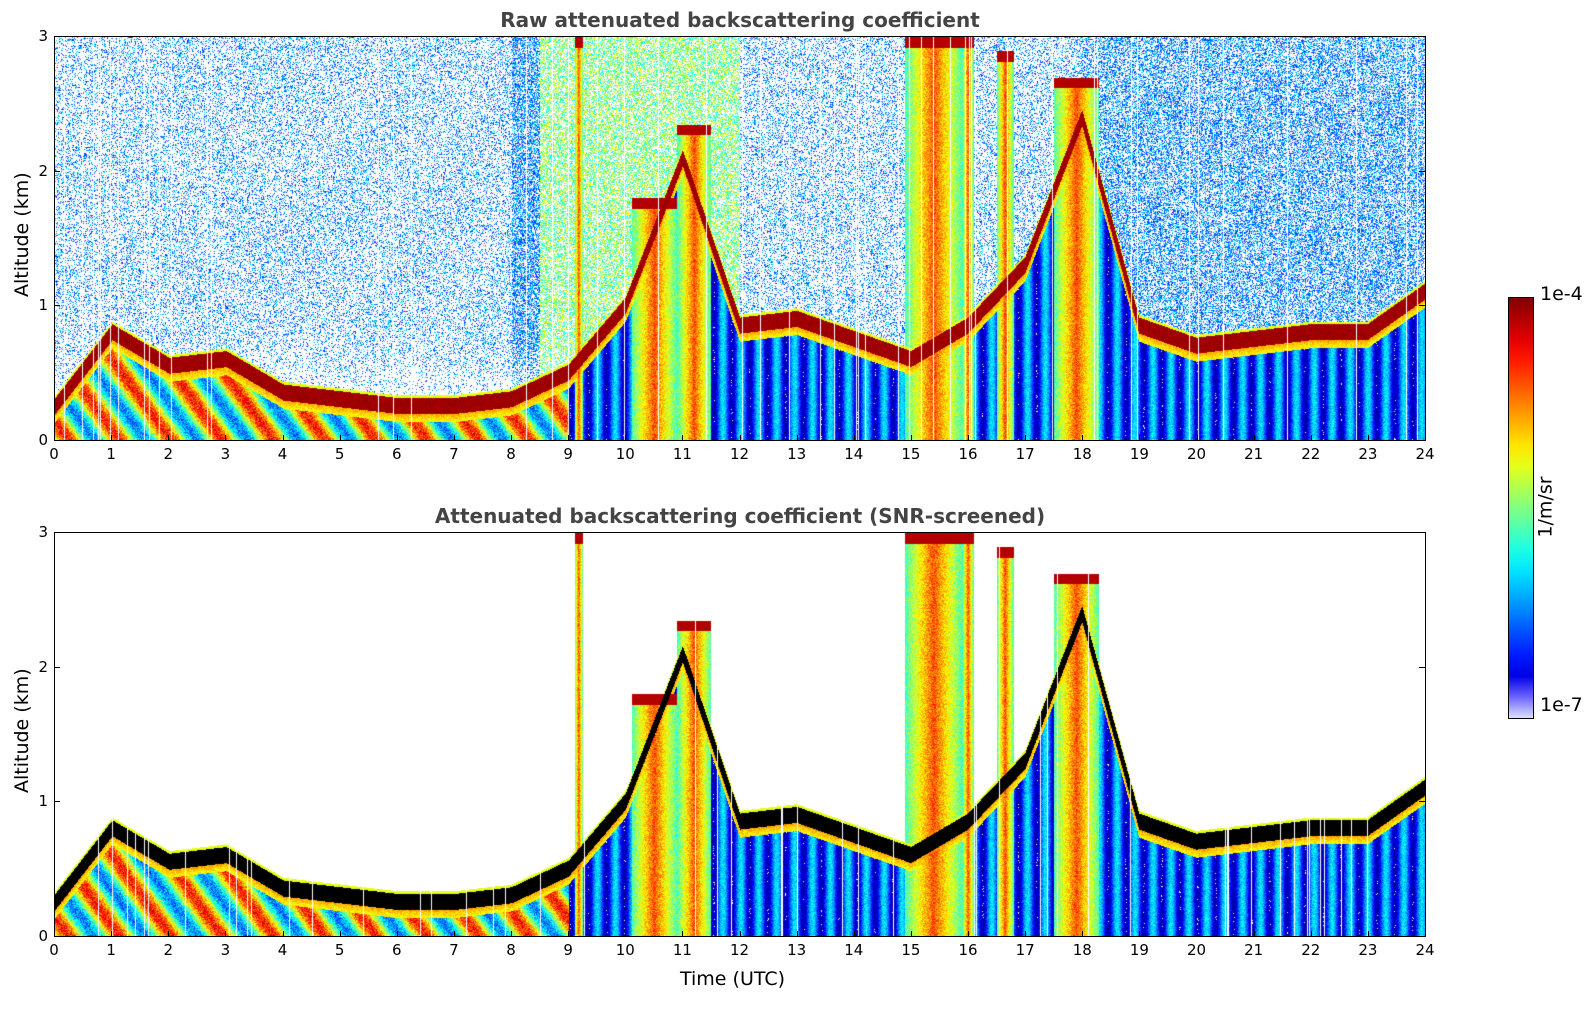  What do you see at coordinates (1561, 705) in the screenshot?
I see `colorbar-min-label: 1e-7` at bounding box center [1561, 705].